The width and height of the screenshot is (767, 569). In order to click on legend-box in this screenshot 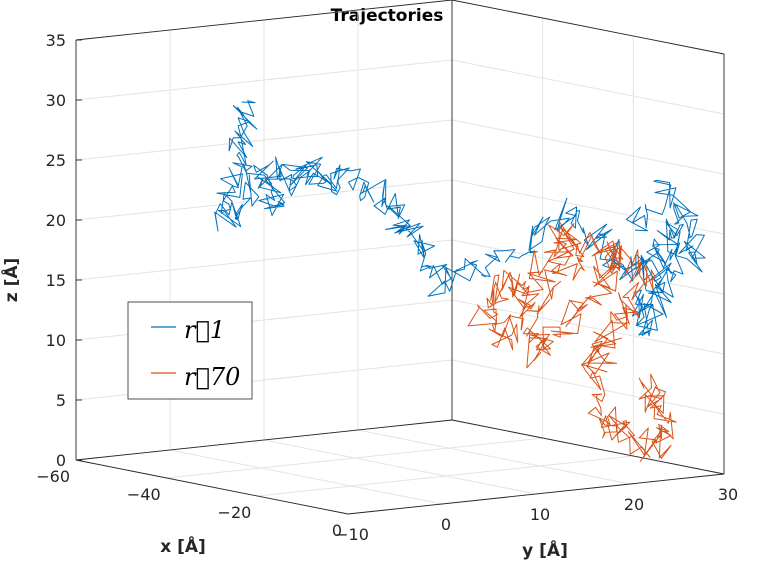, I will do `click(190, 350)`.